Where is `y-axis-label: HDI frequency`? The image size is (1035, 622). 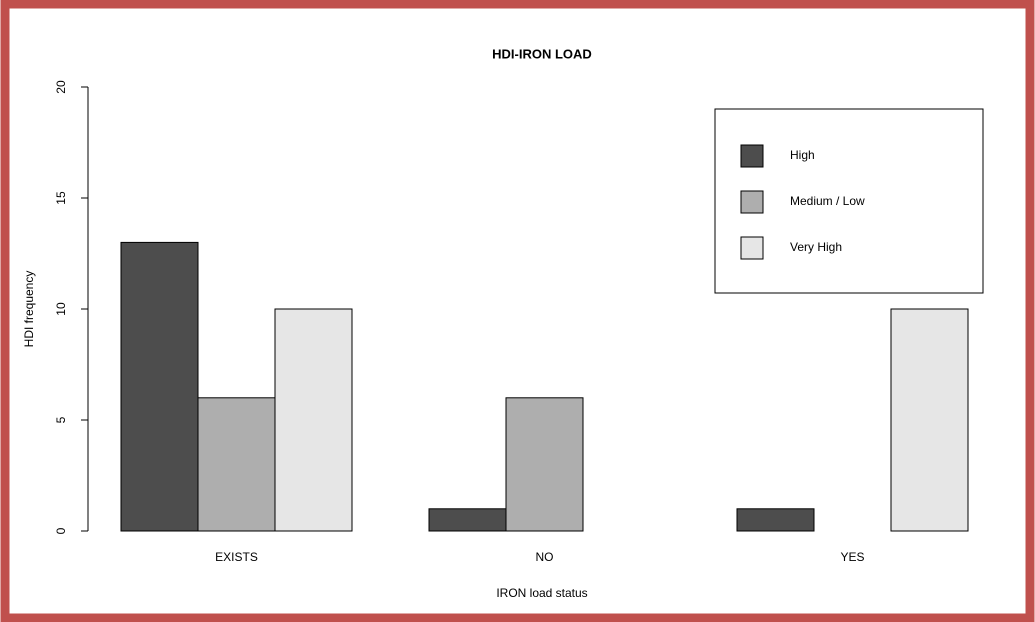 y-axis-label: HDI frequency is located at coordinates (29, 309).